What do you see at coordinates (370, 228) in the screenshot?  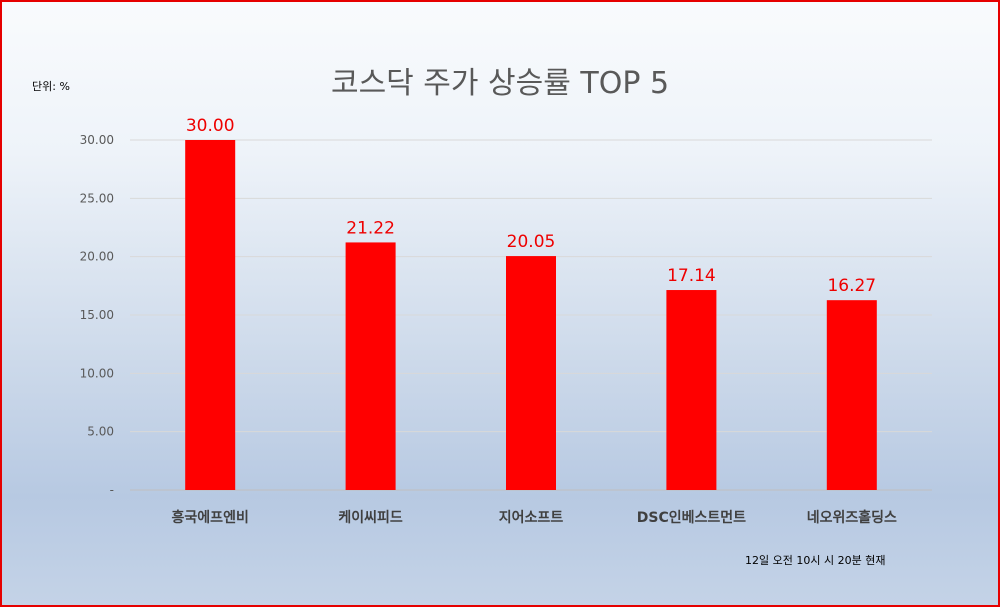 I see `data-label: 21.22` at bounding box center [370, 228].